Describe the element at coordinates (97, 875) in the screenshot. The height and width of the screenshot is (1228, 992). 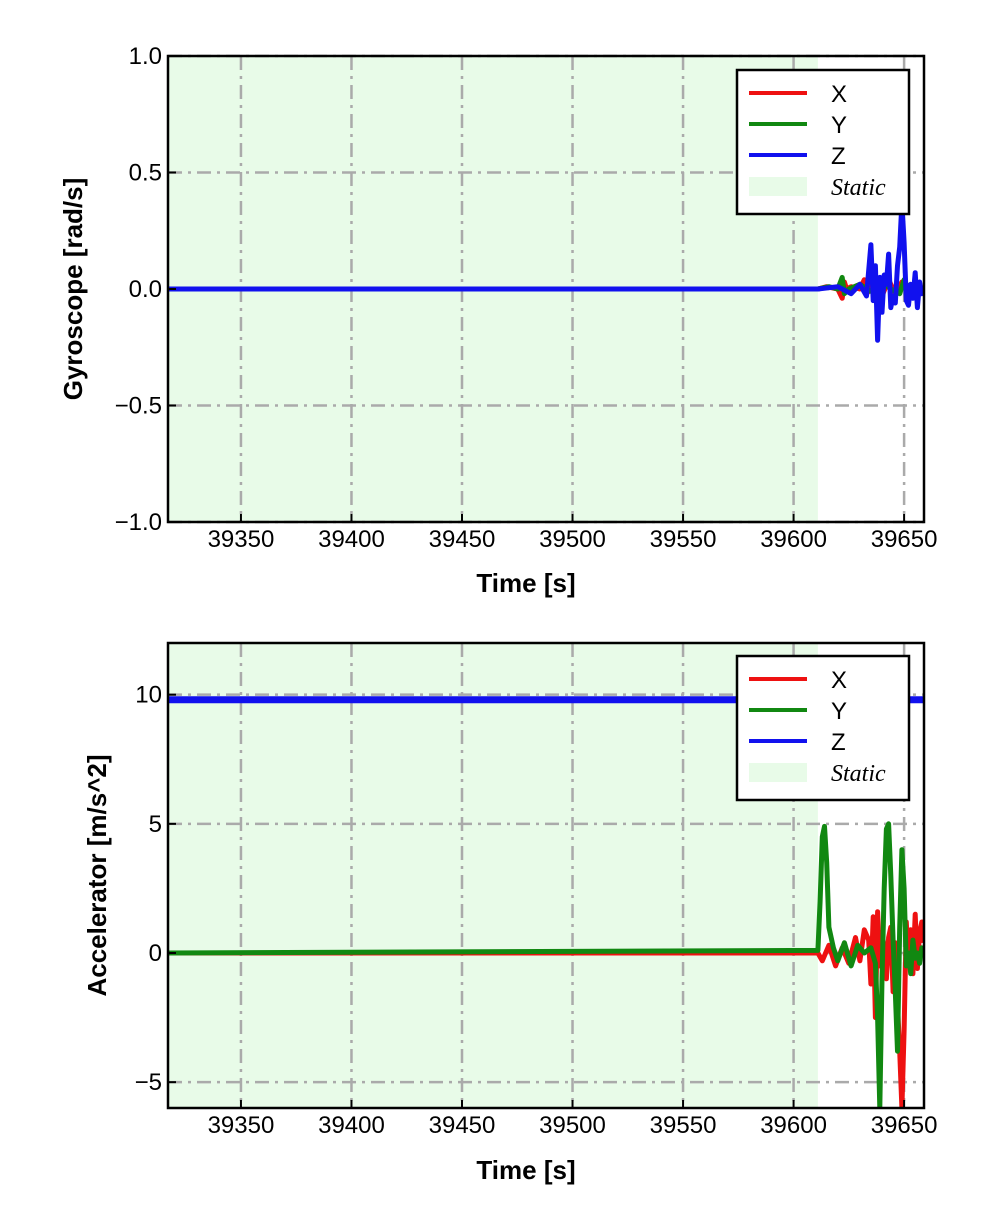
I see `y-axis-label: Accelerator [m/s^2]` at that location.